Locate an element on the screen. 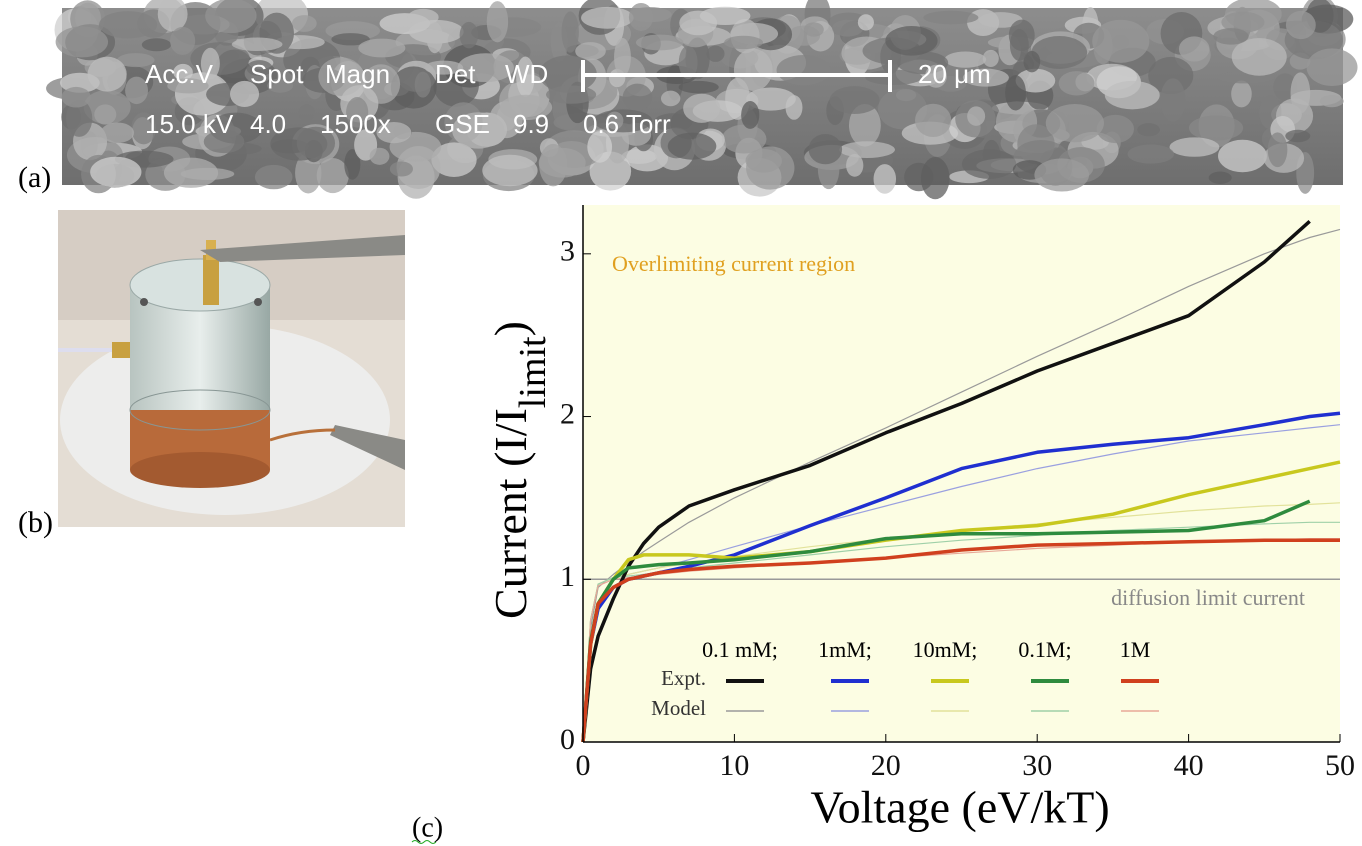 This screenshot has width=1362, height=846. sem-value: 9.9 is located at coordinates (531, 124).